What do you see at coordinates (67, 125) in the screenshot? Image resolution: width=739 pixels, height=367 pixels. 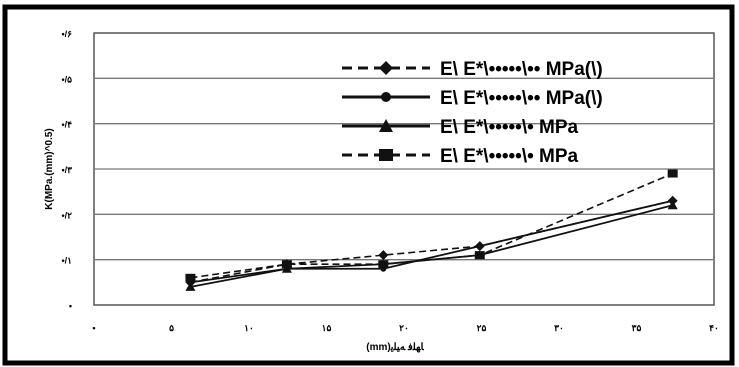 I see `y-tick-label: •/۴` at bounding box center [67, 125].